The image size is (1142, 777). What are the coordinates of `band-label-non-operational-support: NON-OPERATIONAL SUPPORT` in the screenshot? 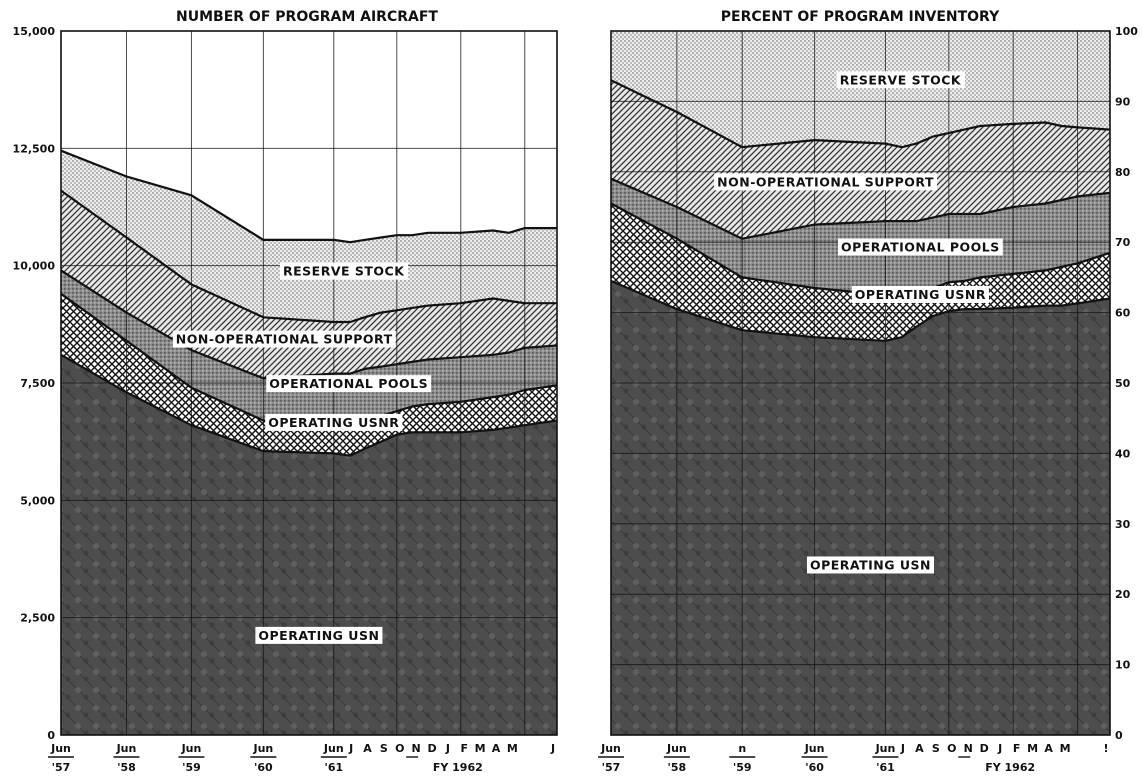 It's located at (284, 339).